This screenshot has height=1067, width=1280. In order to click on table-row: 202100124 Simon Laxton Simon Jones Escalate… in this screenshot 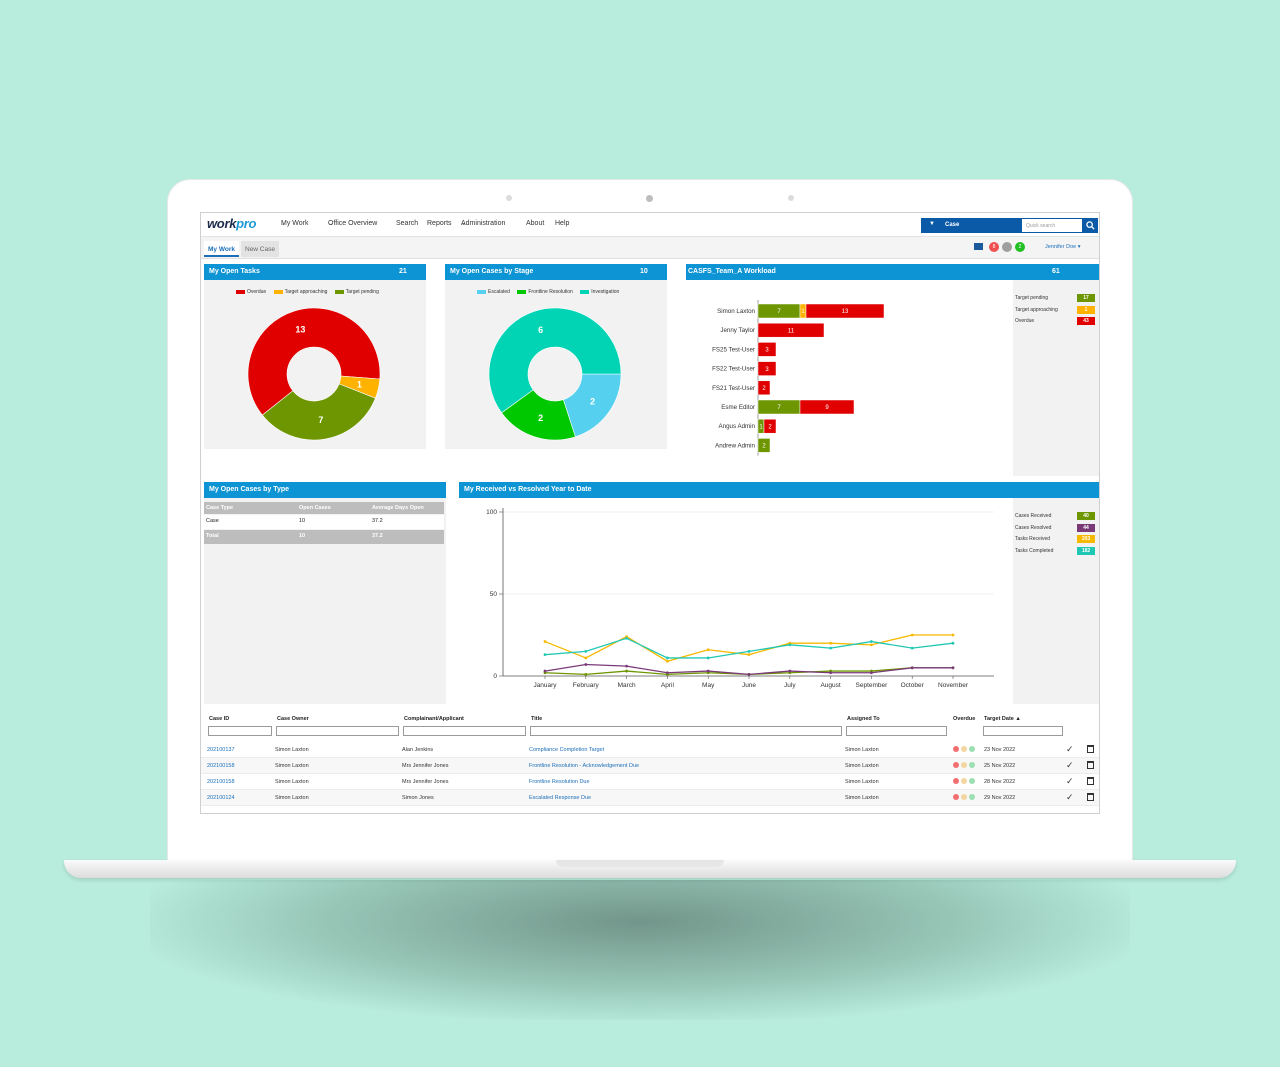, I will do `click(650, 798)`.